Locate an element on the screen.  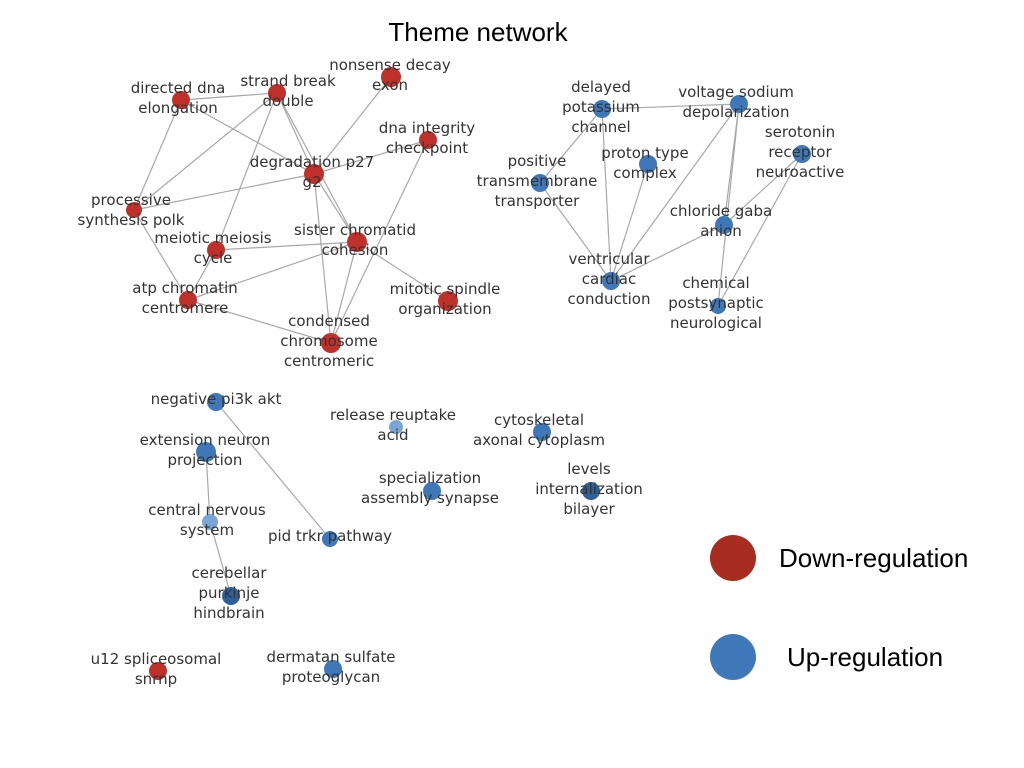
node-label-line: dermatan sulfate is located at coordinates (331, 657).